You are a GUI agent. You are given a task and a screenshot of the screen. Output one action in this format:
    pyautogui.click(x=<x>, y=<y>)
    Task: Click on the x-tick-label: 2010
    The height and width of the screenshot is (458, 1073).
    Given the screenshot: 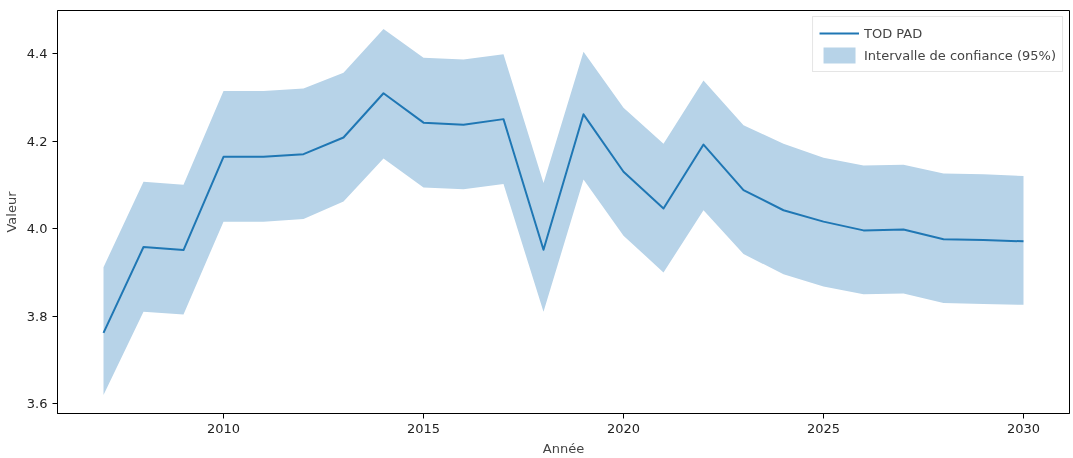 What is the action you would take?
    pyautogui.click(x=223, y=428)
    